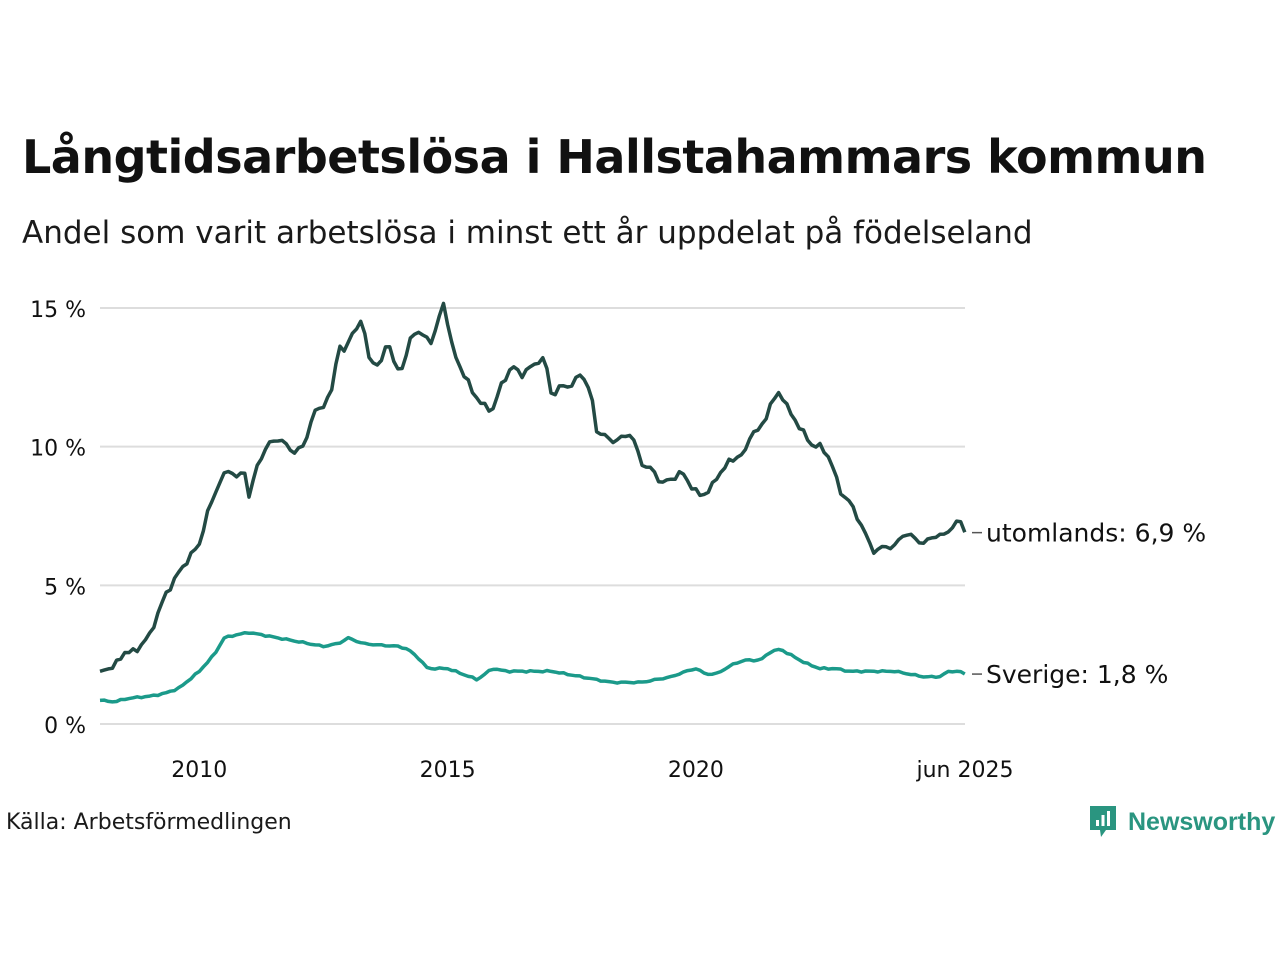 The height and width of the screenshot is (960, 1280). What do you see at coordinates (149, 822) in the screenshot?
I see `source-note: Källa: Arbetsförmedlingen` at bounding box center [149, 822].